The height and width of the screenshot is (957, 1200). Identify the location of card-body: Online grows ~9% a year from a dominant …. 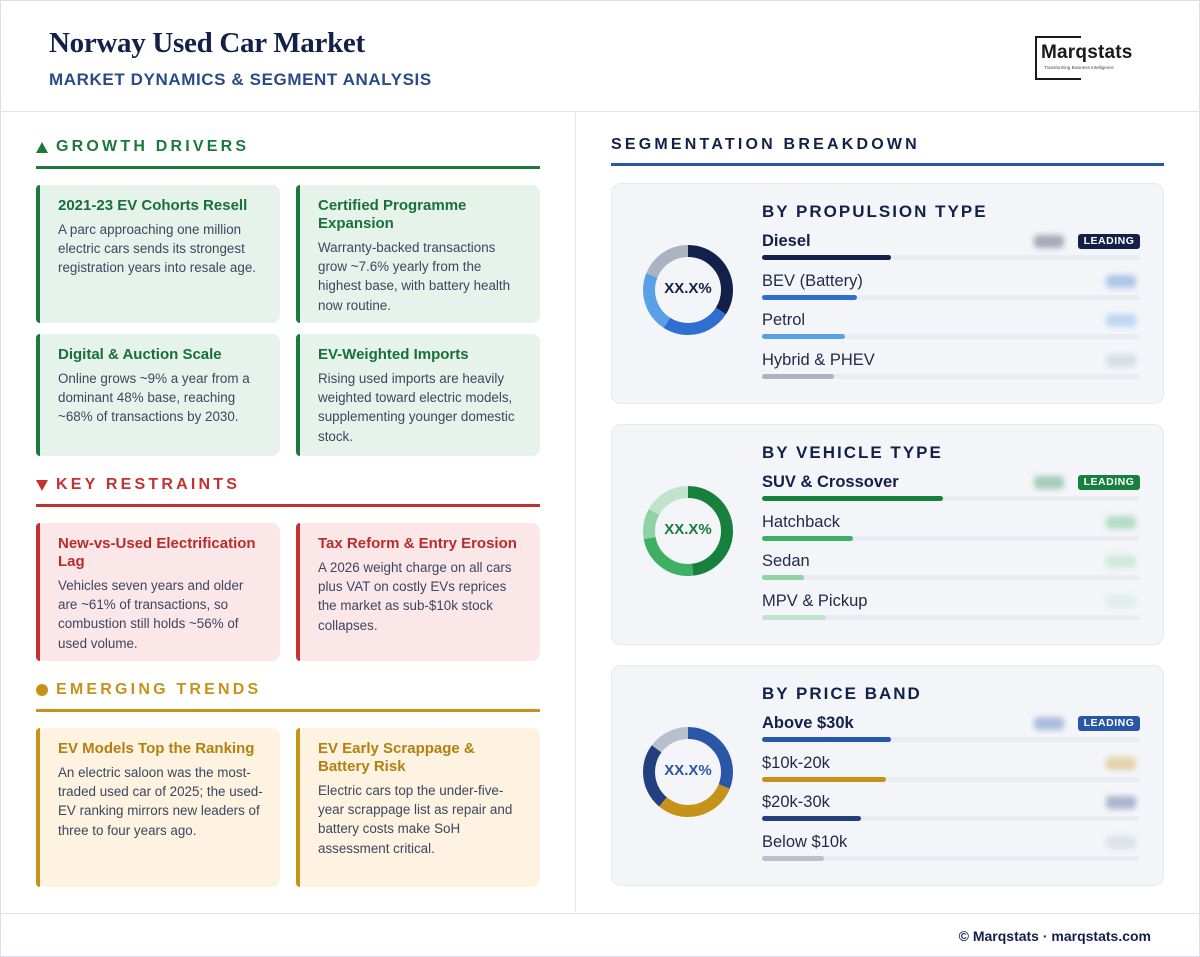
(154, 398).